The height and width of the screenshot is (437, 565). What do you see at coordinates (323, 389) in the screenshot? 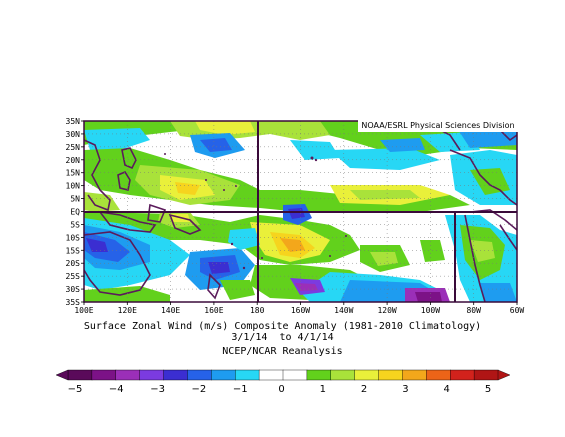
I see `colorbar-tick-label: 1` at bounding box center [323, 389].